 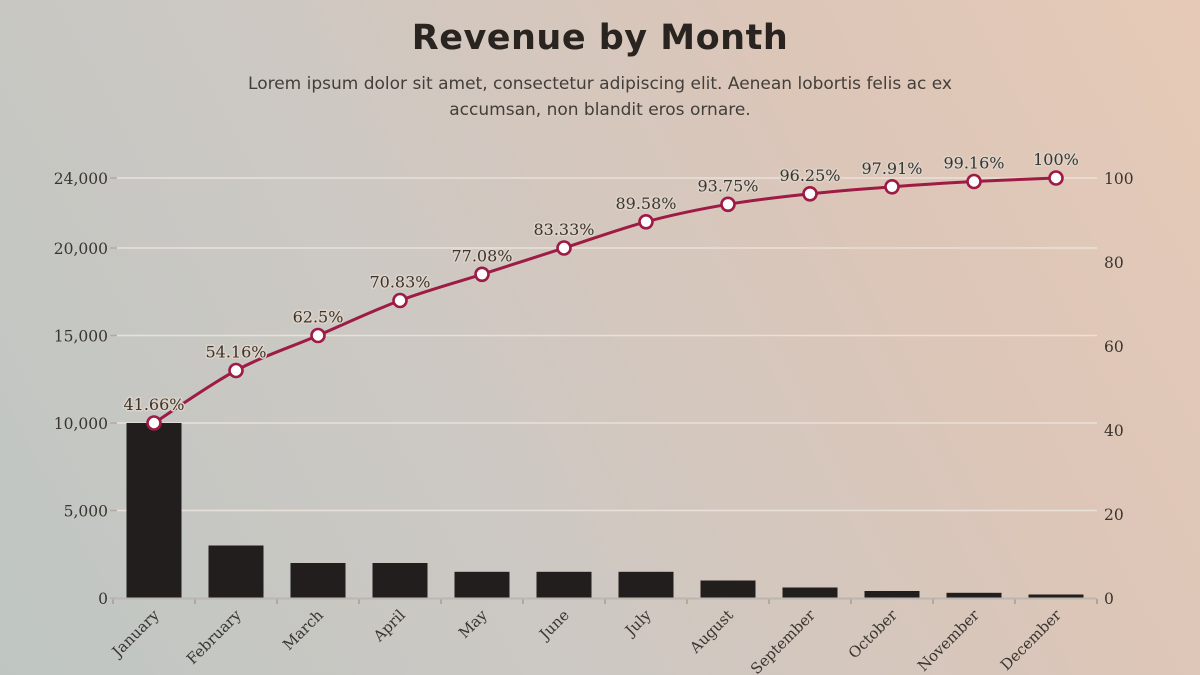 I want to click on data-point-label: 97.91%, so click(x=891, y=168).